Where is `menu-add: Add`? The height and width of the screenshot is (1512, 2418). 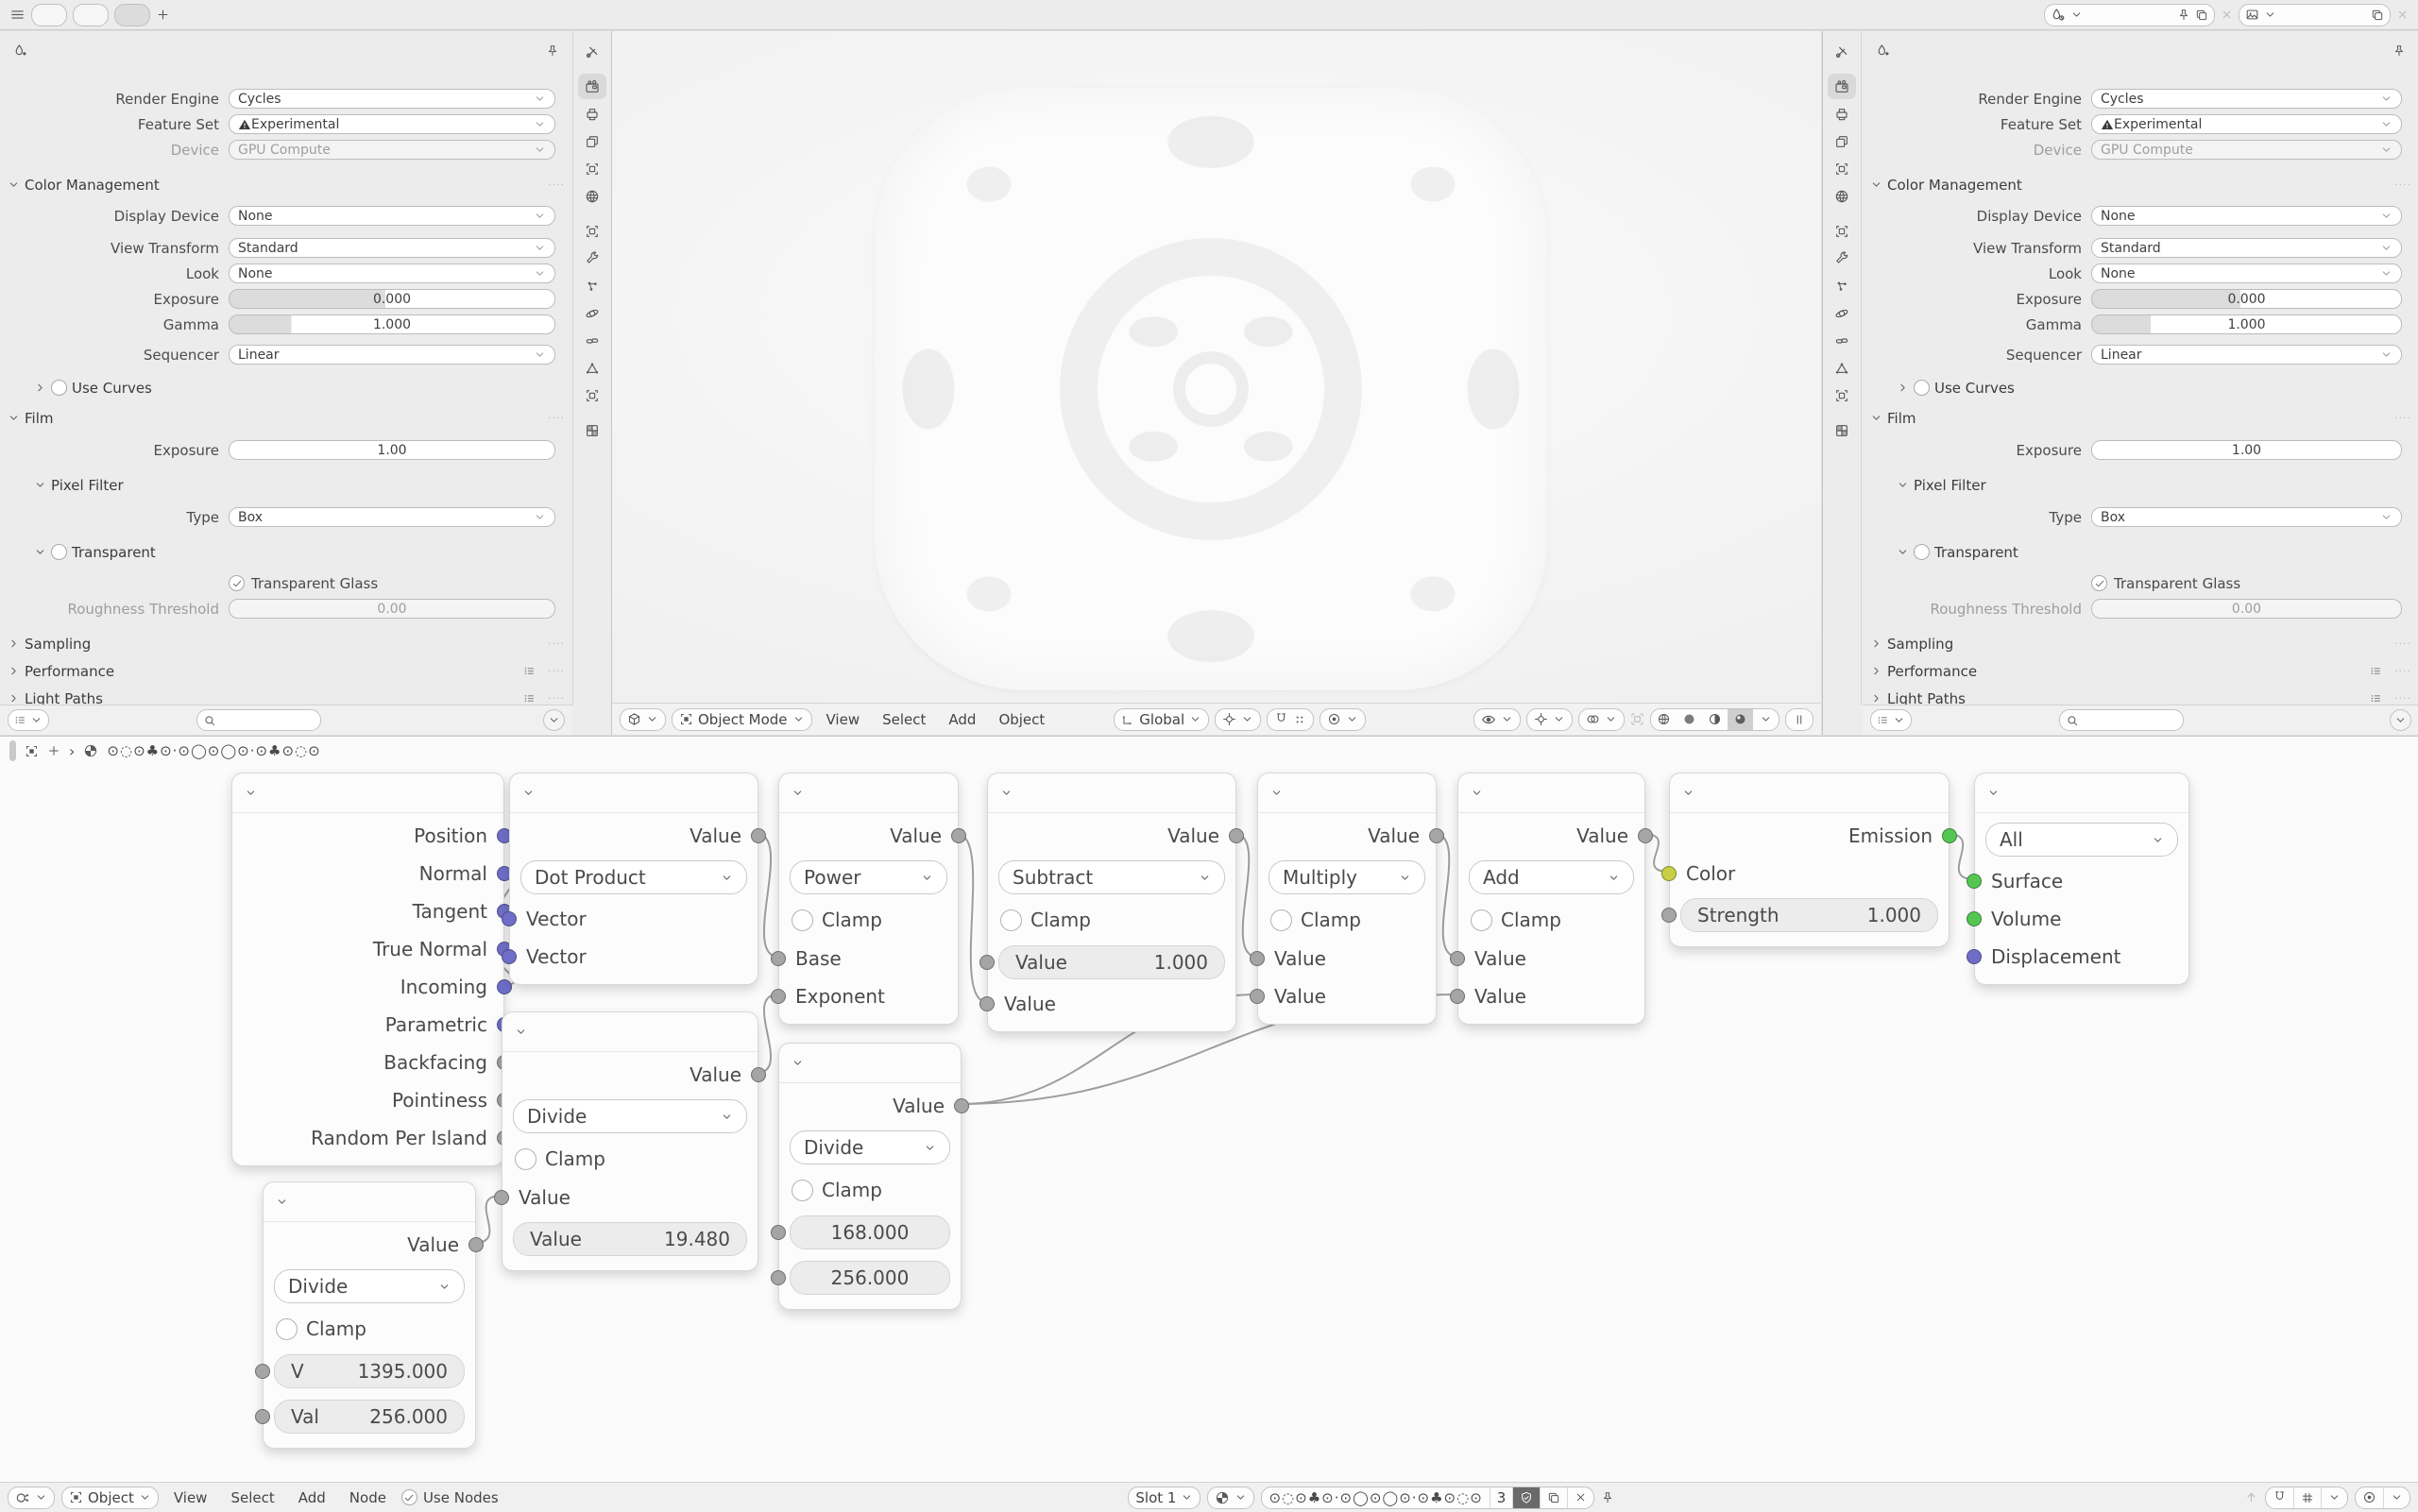
menu-add: Add is located at coordinates (312, 1497).